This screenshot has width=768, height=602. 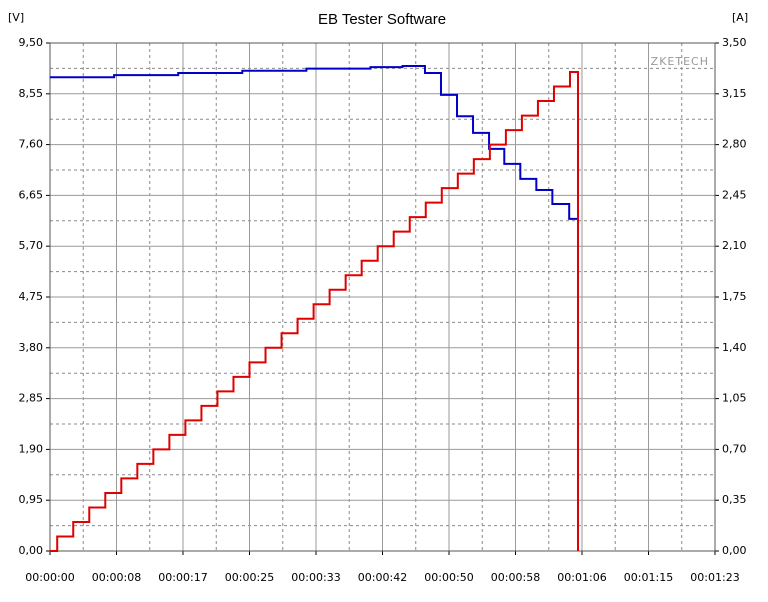 I want to click on y2-tick-label: 2,10, so click(x=734, y=245).